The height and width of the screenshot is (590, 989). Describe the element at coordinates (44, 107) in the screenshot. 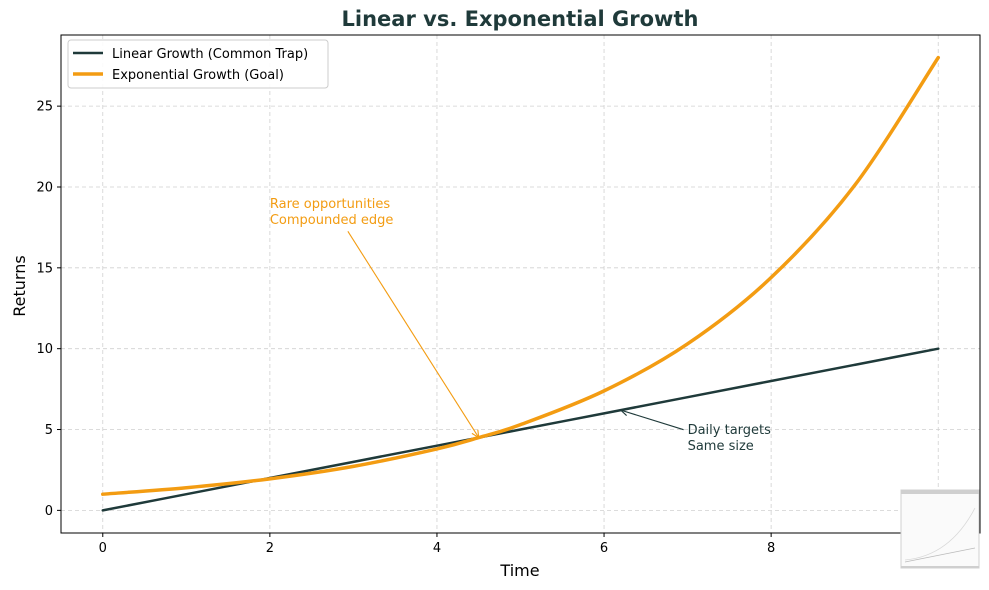

I see `y-tick-label: 25` at that location.